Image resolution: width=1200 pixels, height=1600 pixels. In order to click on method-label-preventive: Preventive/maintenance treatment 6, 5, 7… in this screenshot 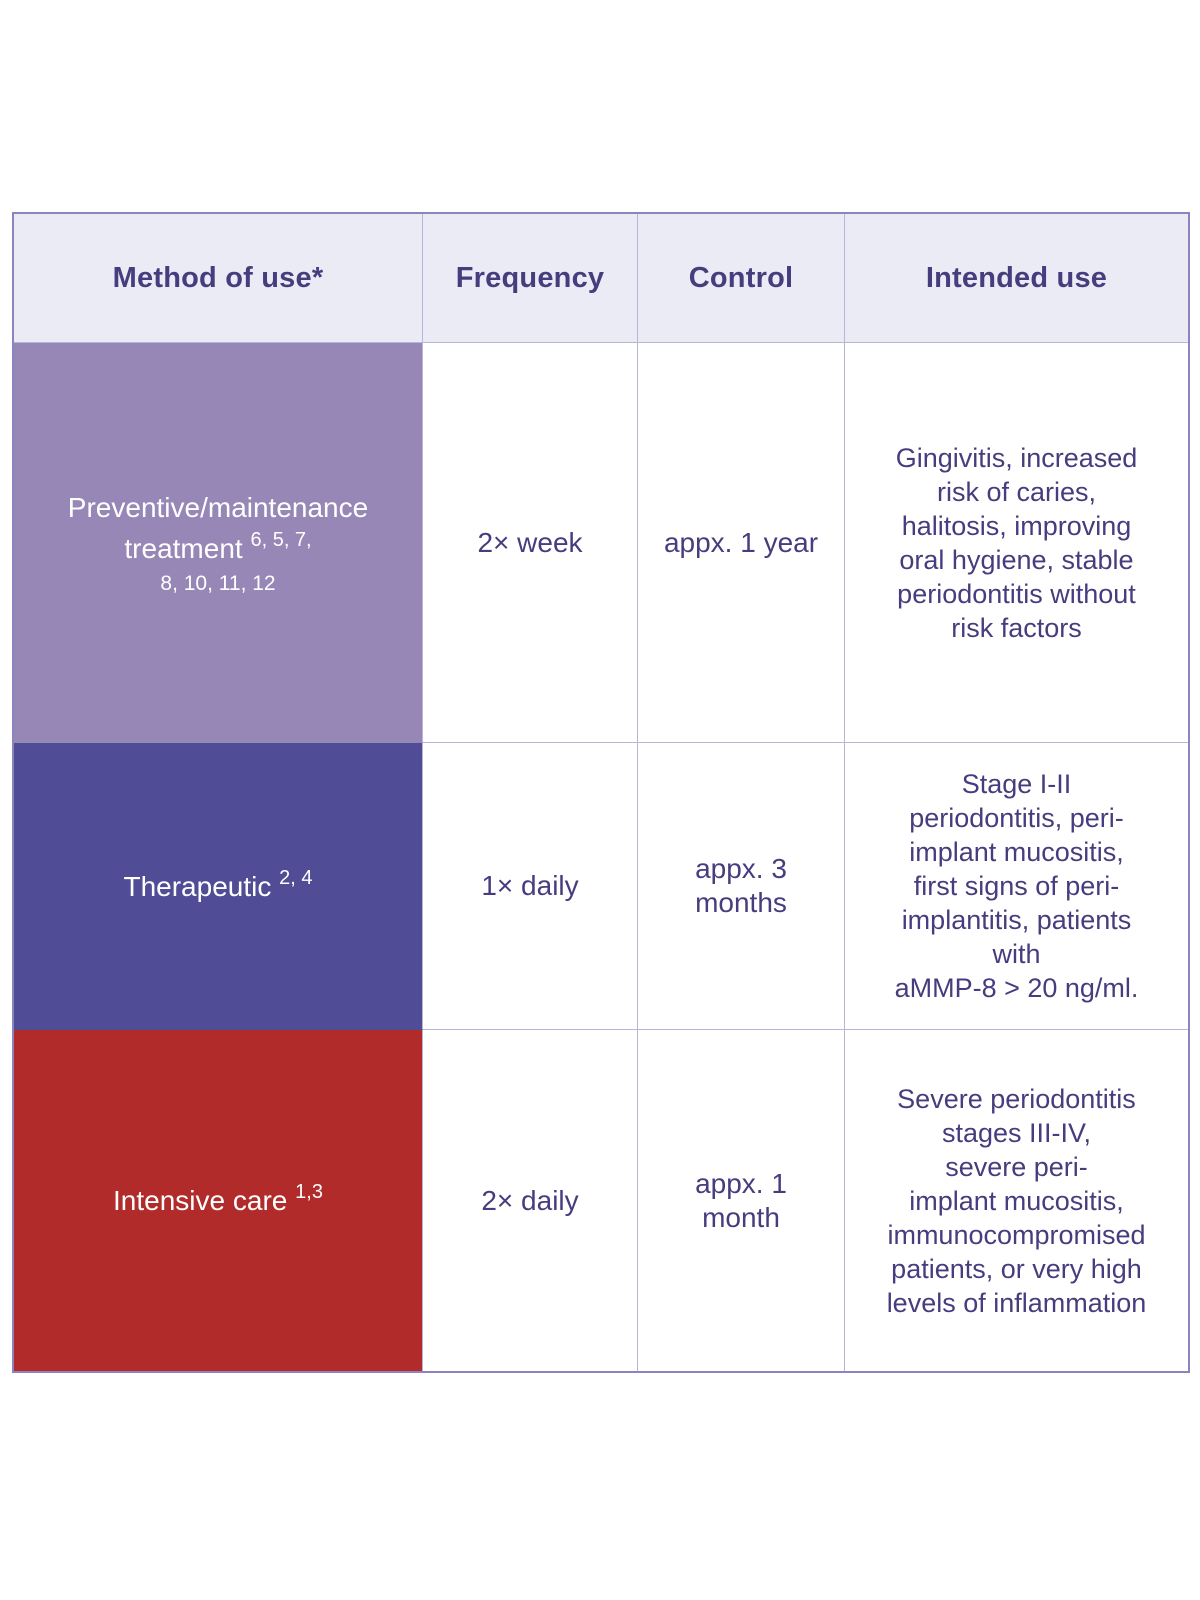, I will do `click(218, 527)`.